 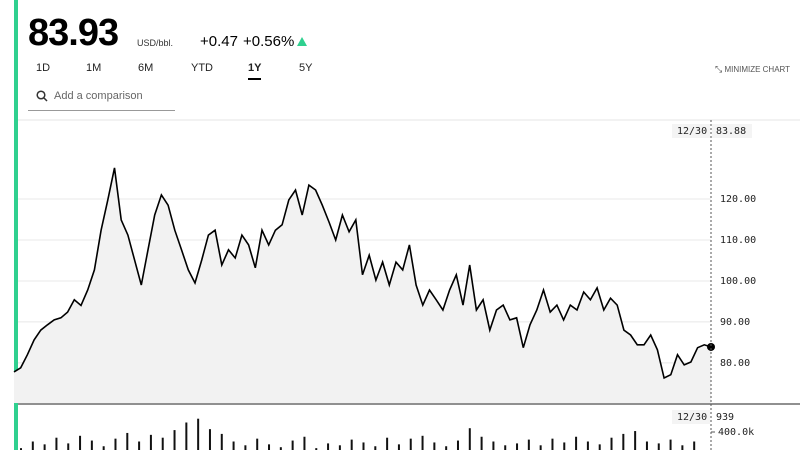 I want to click on last-value: 83.88, so click(x=731, y=131).